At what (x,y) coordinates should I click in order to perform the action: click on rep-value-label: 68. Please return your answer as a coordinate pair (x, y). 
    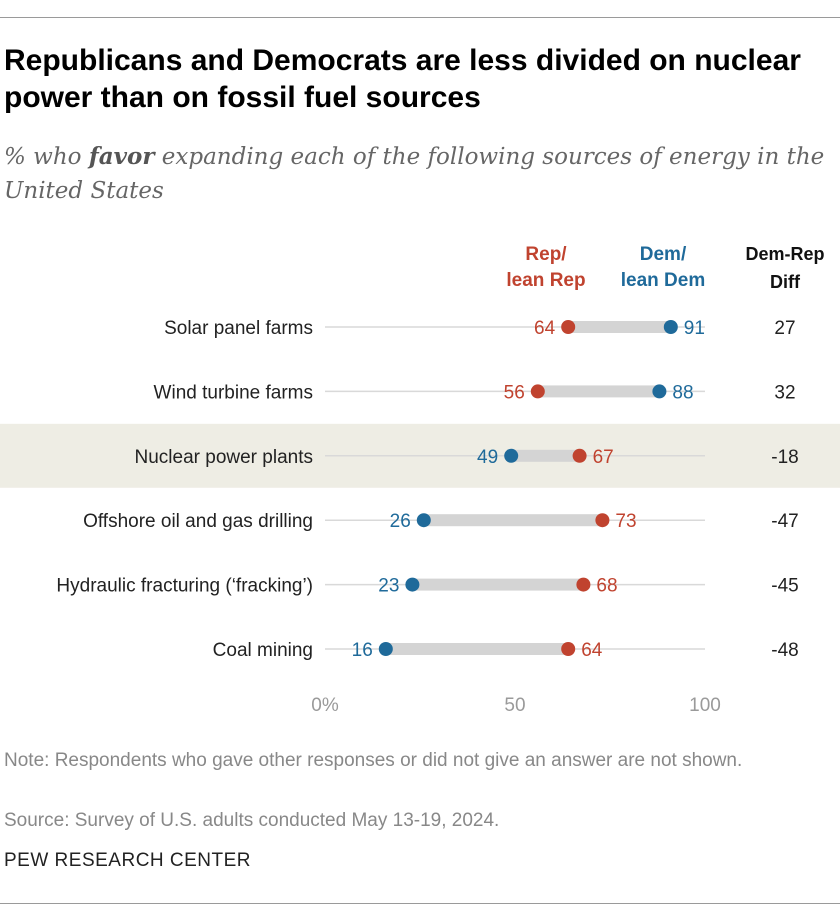
    Looking at the image, I should click on (606, 586).